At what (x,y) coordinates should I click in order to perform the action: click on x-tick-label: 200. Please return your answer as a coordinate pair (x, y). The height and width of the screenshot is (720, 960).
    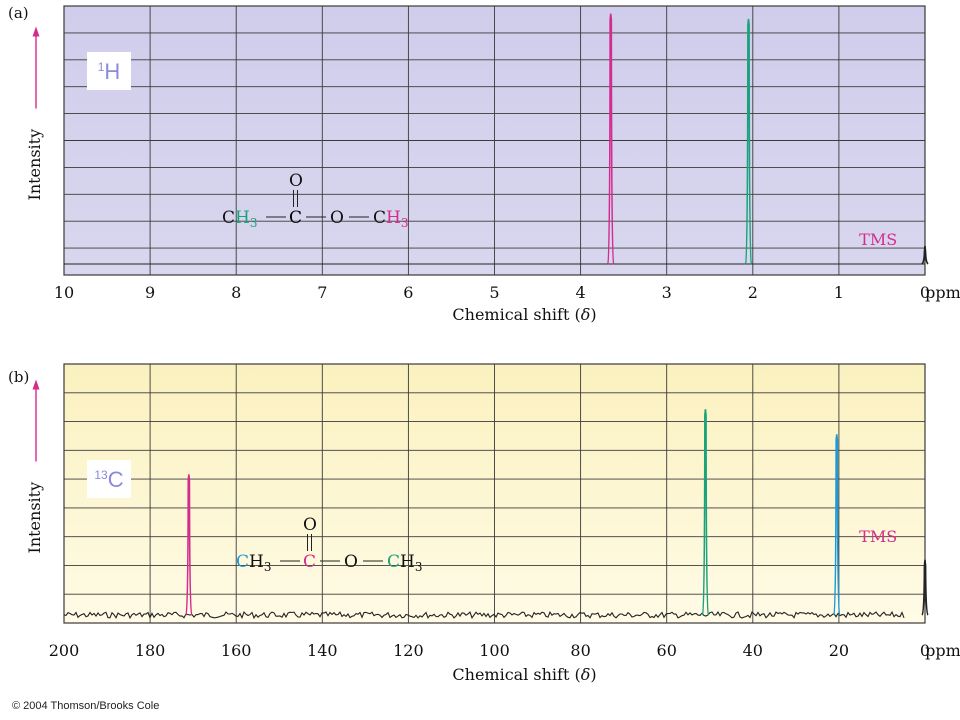
    Looking at the image, I should click on (64, 650).